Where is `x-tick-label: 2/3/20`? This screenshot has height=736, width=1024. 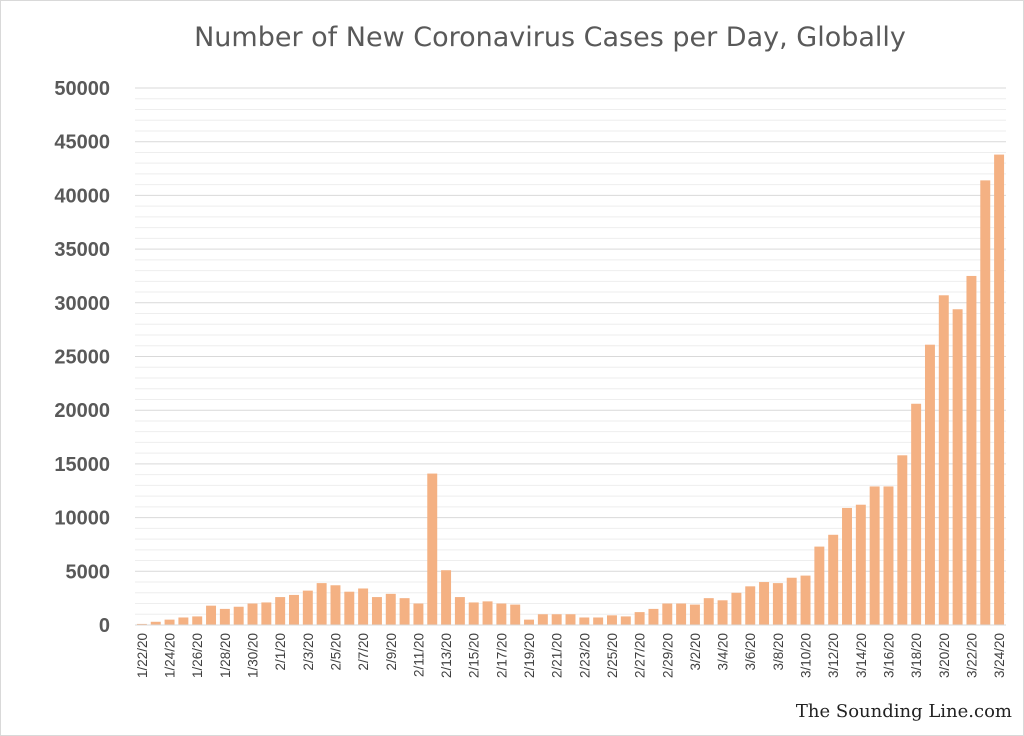
x-tick-label: 2/3/20 is located at coordinates (308, 652).